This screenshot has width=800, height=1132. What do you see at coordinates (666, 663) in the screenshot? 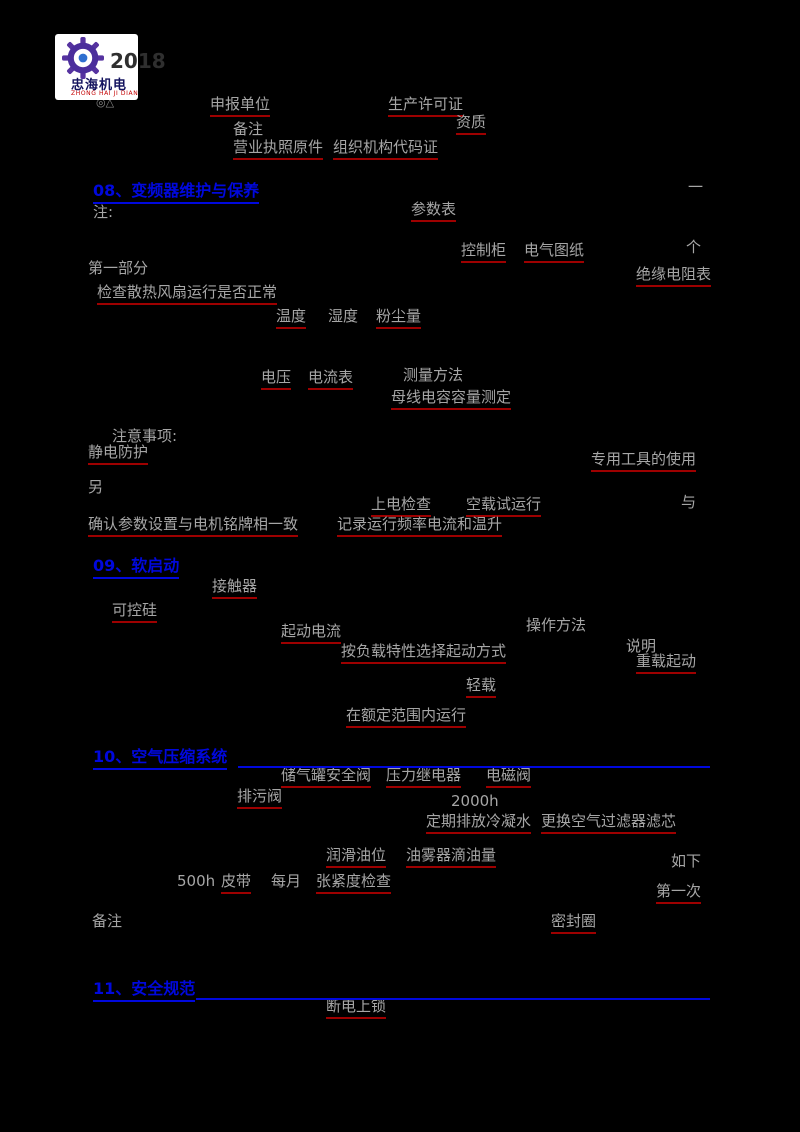
I see `text-run: 重载起动` at bounding box center [666, 663].